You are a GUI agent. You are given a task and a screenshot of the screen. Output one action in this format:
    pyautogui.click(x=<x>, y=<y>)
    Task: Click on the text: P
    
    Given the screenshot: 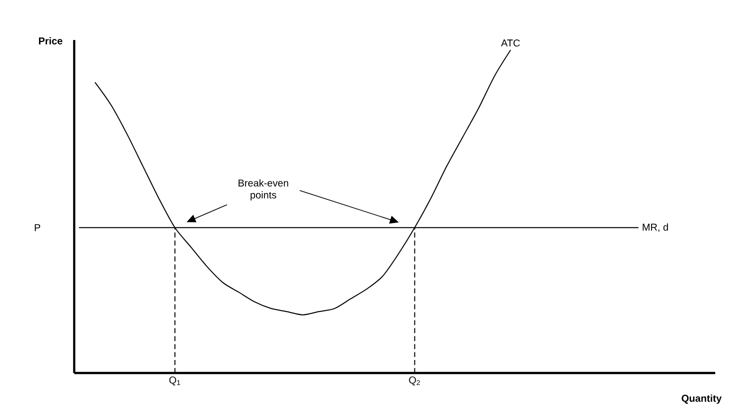 What is the action you would take?
    pyautogui.click(x=37, y=228)
    